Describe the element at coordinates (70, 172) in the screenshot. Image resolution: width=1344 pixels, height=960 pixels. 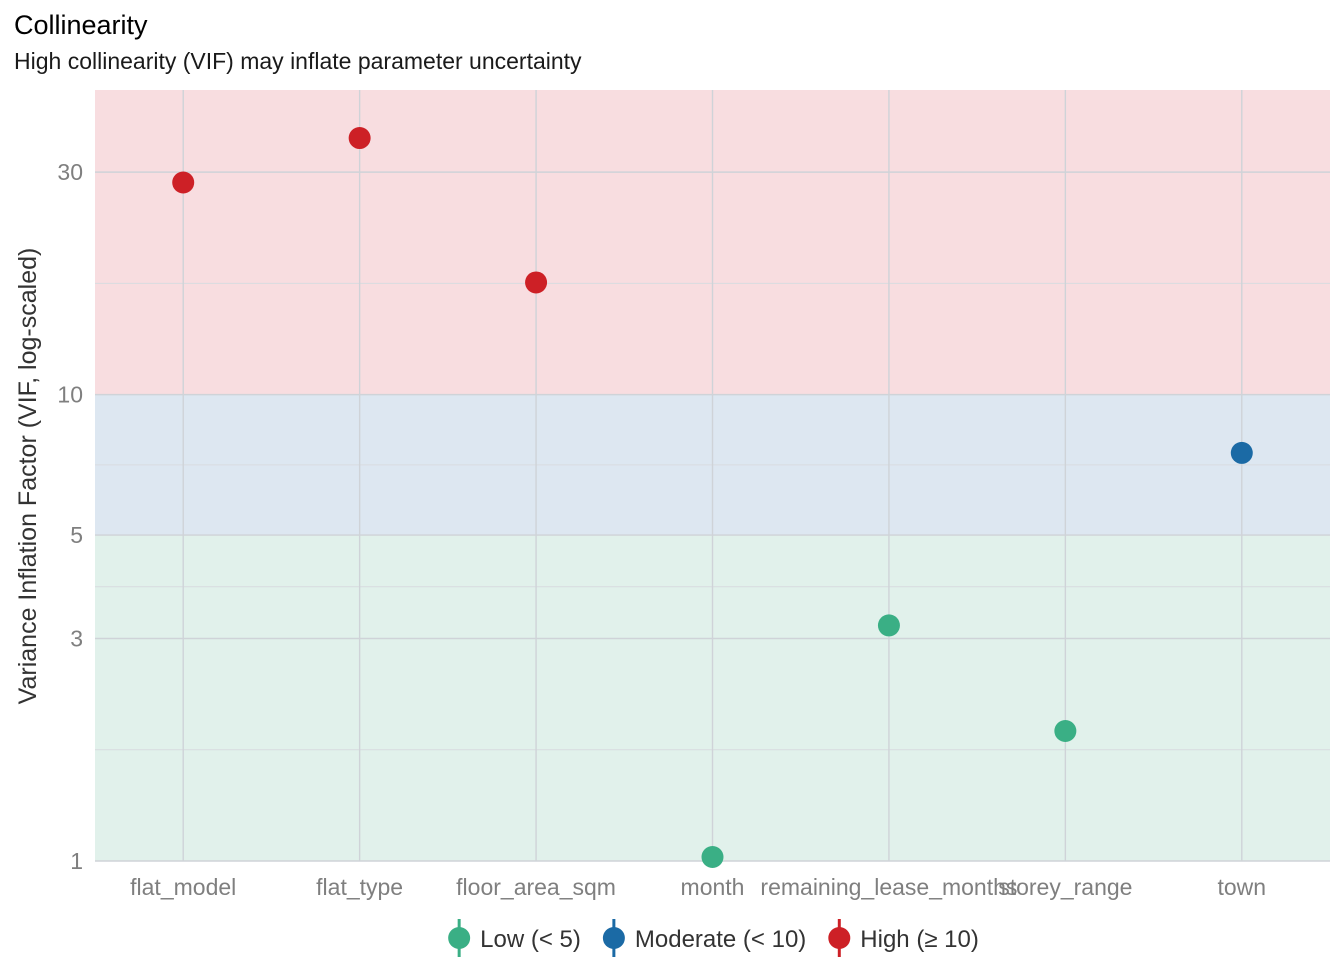
I see `y-tick-label: 30` at that location.